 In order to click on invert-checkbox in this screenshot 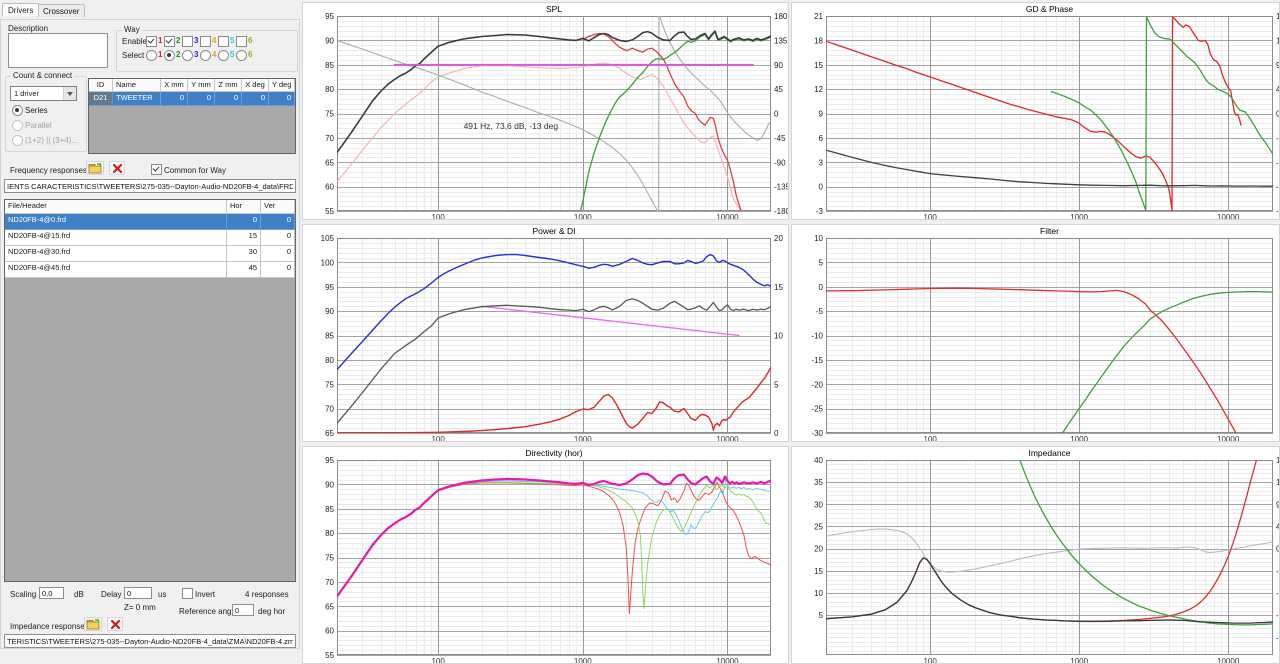, I will do `click(187, 593)`.